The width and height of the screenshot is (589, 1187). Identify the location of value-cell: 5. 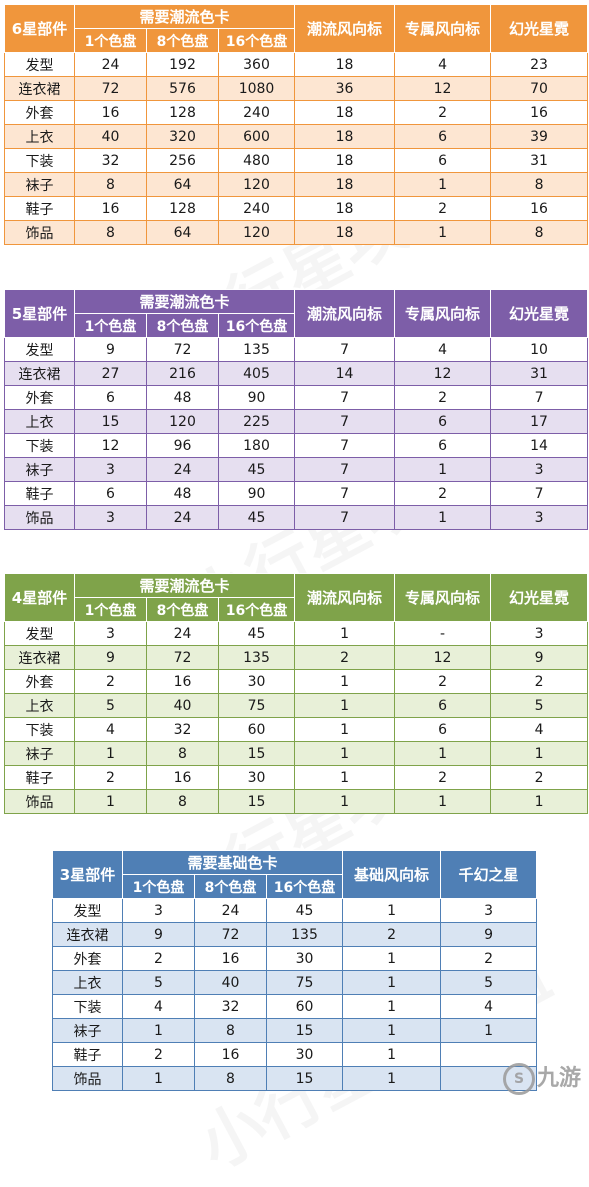
(489, 982).